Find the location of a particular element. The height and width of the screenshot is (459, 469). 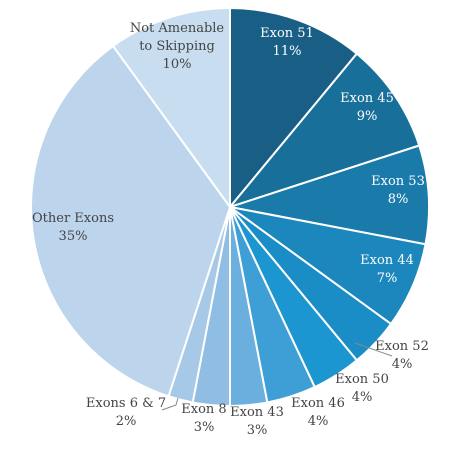

pie-slice-not-amenable-to-skipping is located at coordinates (171, 108).